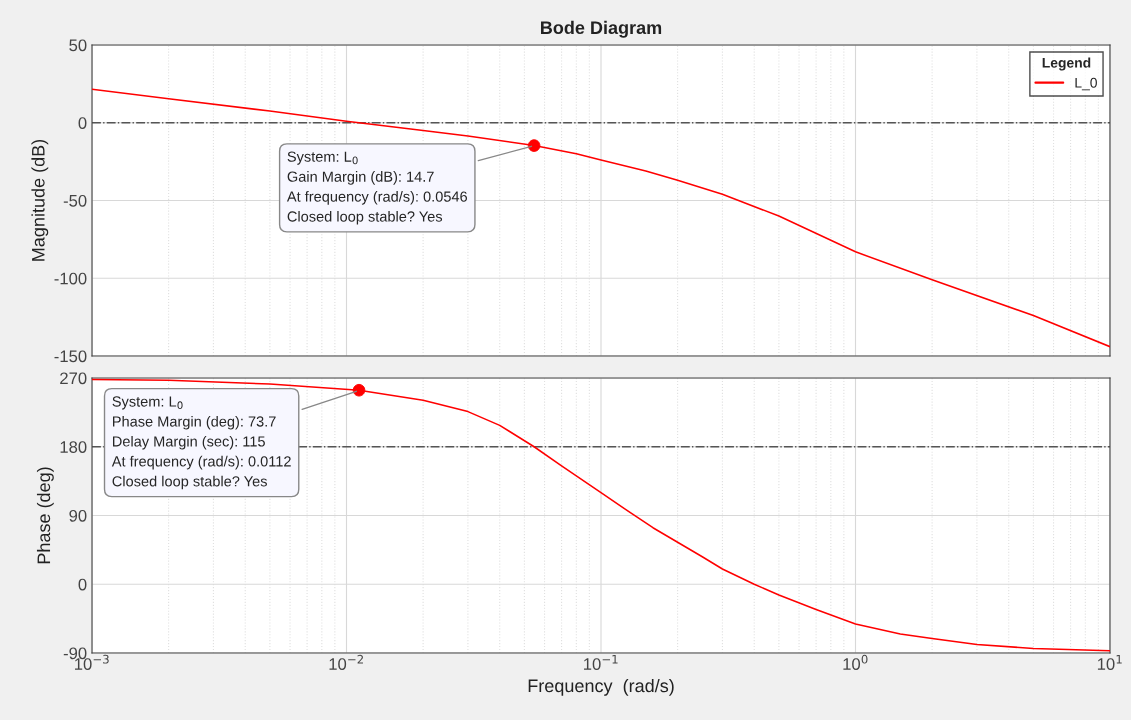 The image size is (1131, 720). Describe the element at coordinates (78, 45) in the screenshot. I see `y-tick-label: 50` at that location.